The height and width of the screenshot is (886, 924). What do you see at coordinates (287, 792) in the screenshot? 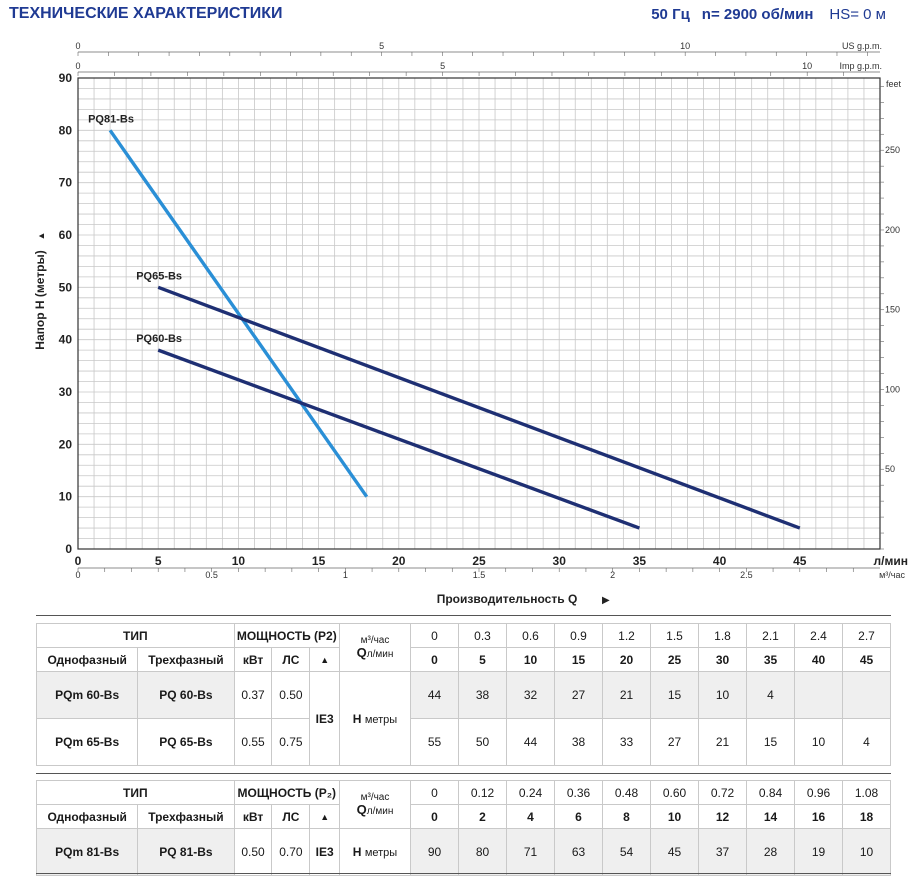
I see `power-header: МОЩНОСТЬ (P₂)` at bounding box center [287, 792].